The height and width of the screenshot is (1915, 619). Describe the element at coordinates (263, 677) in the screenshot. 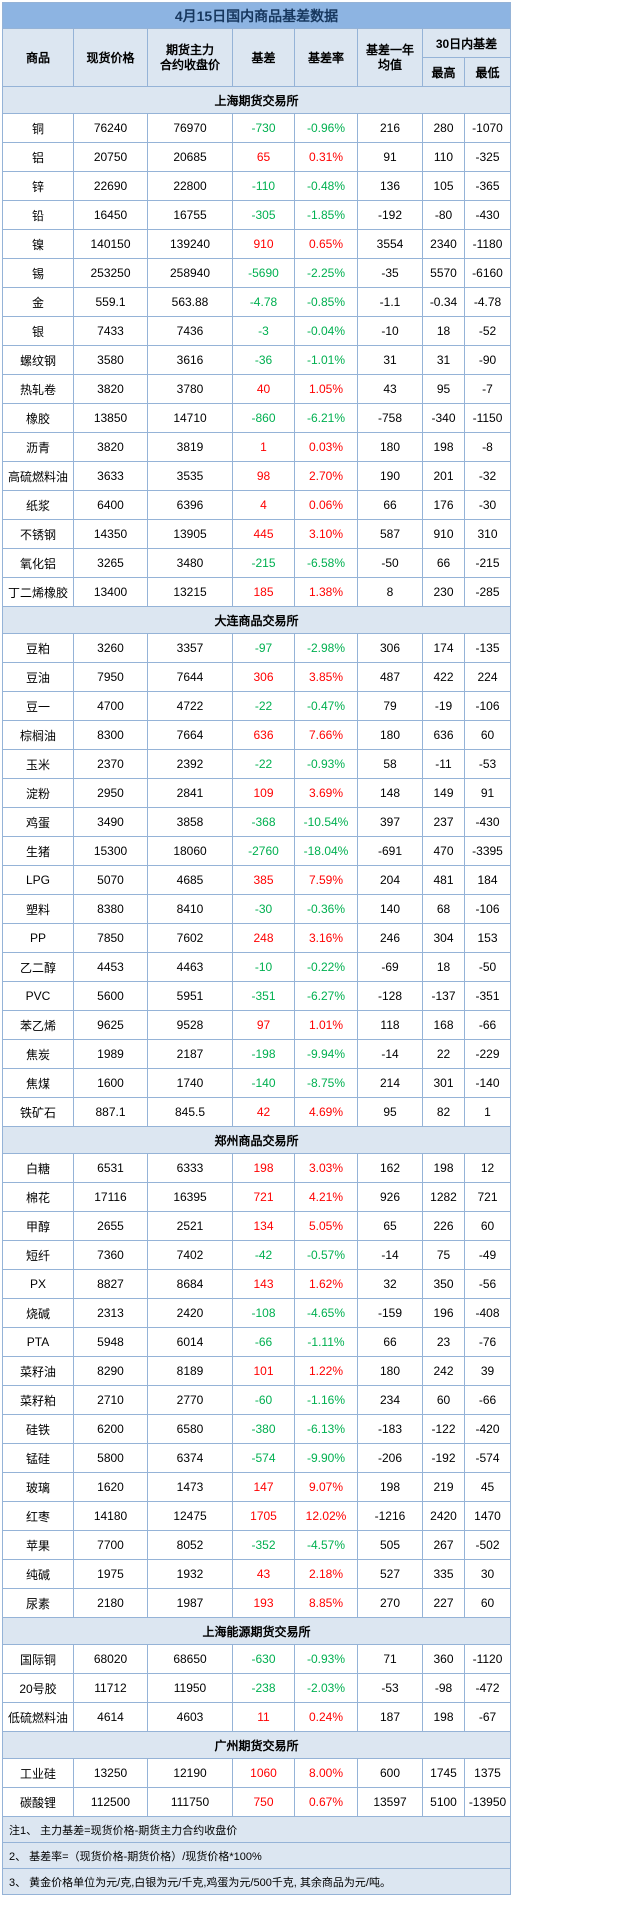

I see `basis-cell: 306` at that location.